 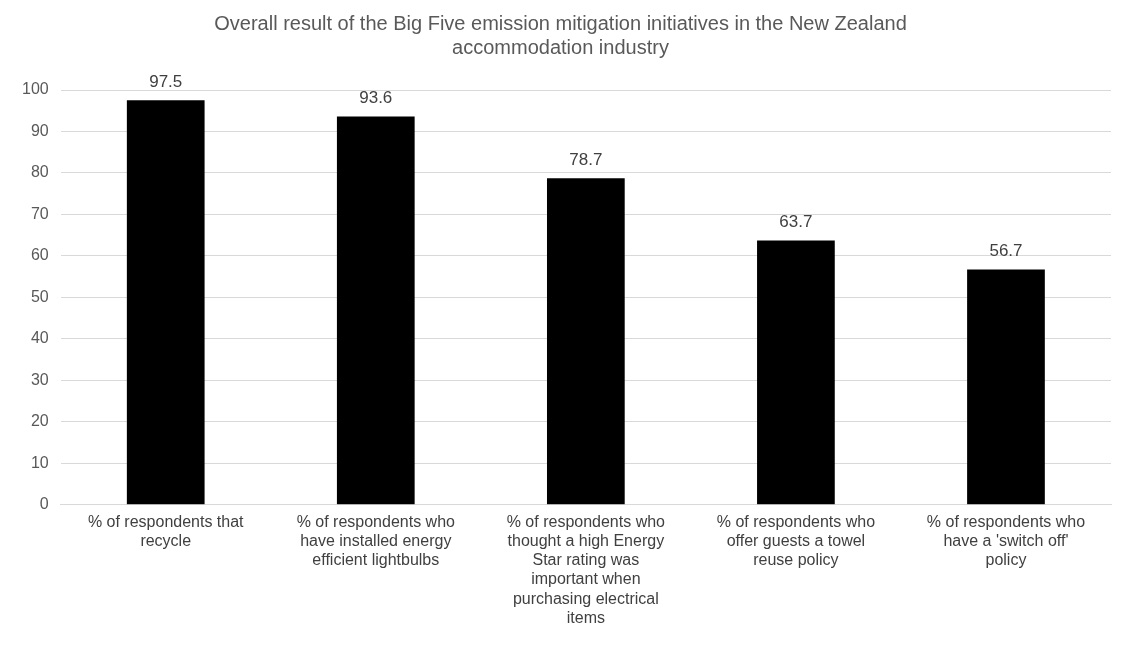 I want to click on y-tick-label: 30, so click(x=39, y=379).